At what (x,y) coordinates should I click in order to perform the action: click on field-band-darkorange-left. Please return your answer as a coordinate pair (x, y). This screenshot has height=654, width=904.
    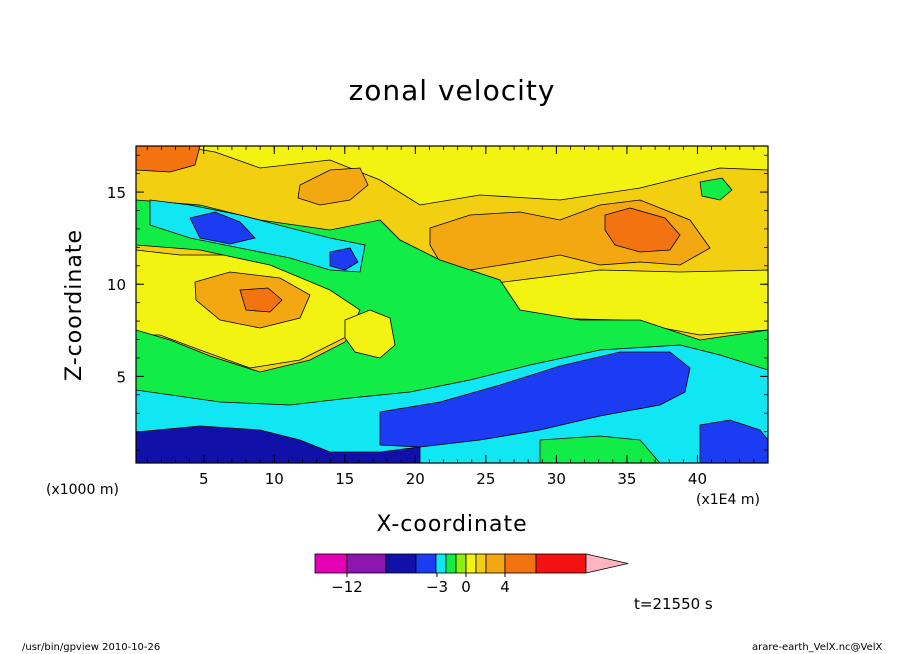
    Looking at the image, I should click on (261, 300).